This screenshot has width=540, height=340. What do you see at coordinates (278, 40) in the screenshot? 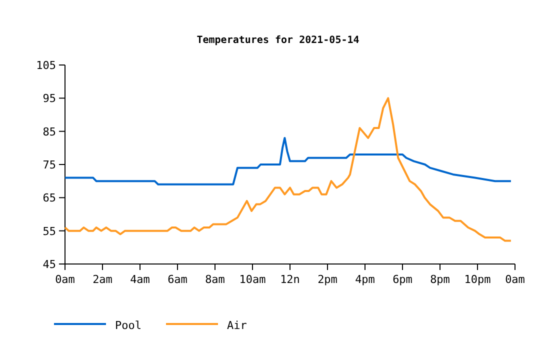
I see `chart-title: Temperatures for 2021-05-14` at bounding box center [278, 40].